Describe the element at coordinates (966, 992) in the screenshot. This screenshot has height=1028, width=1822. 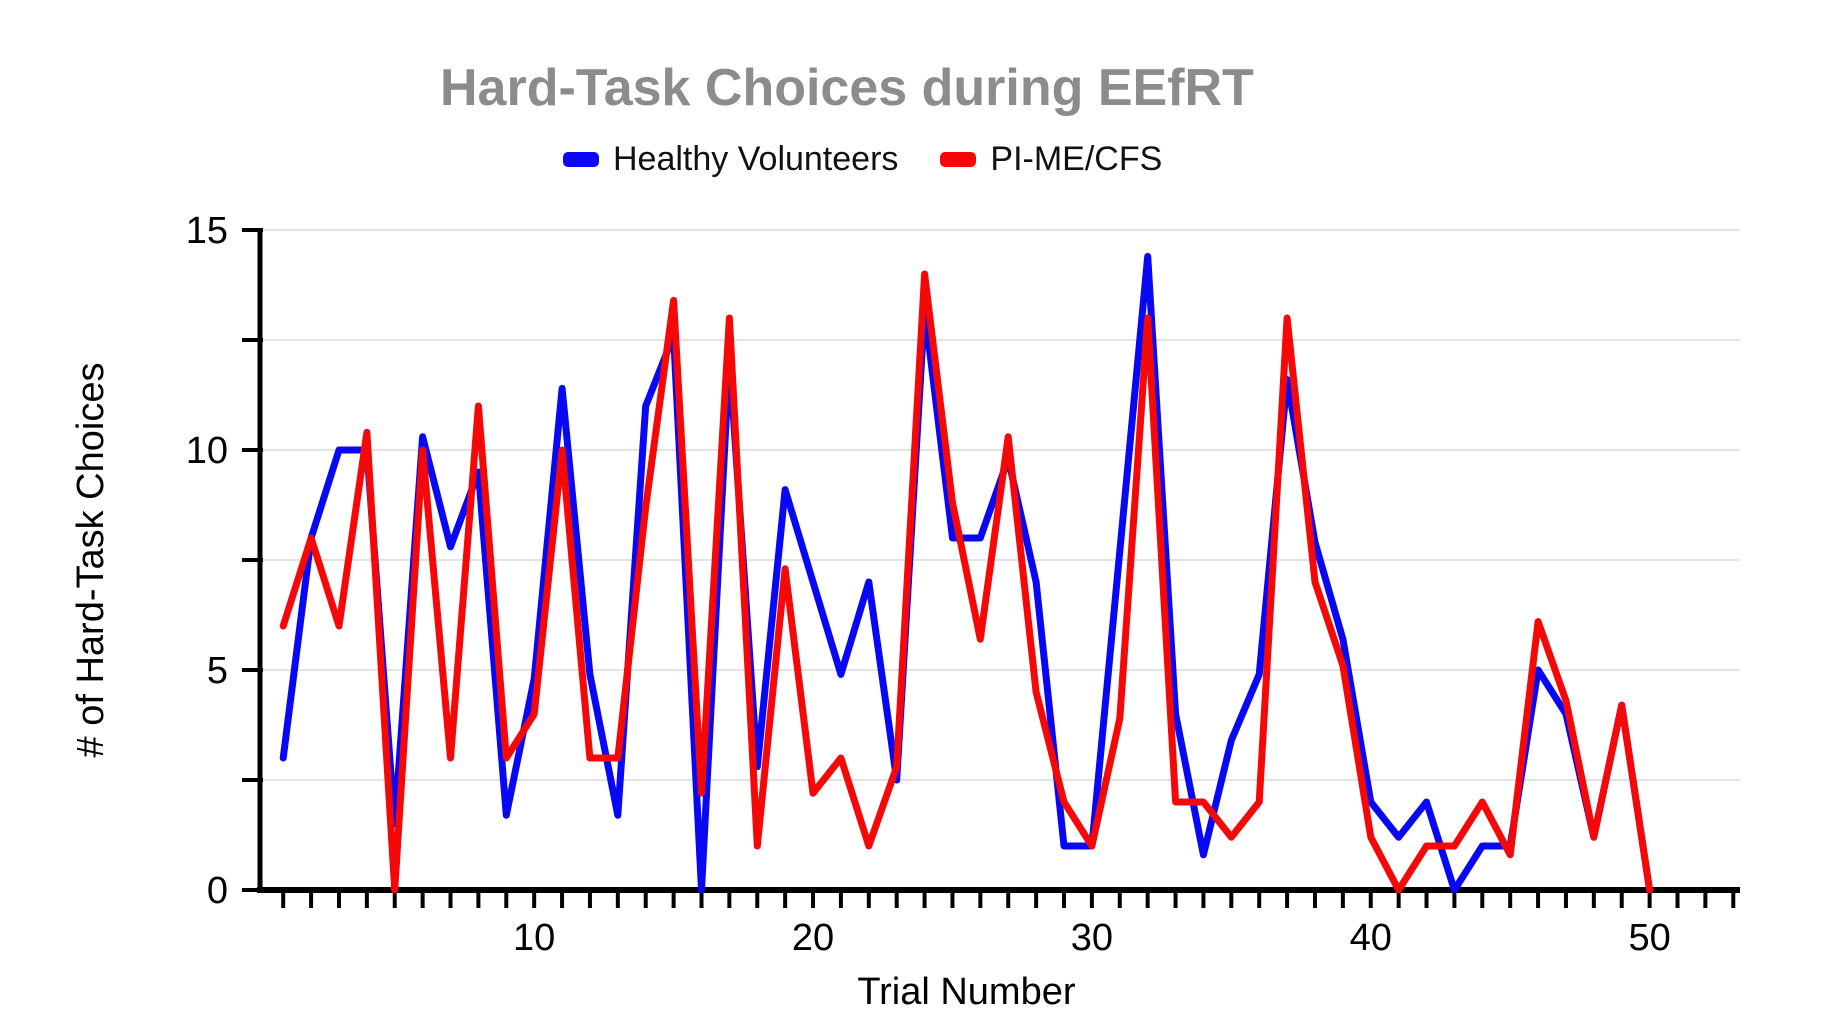
I see `x-axis-title: Trial Number` at that location.